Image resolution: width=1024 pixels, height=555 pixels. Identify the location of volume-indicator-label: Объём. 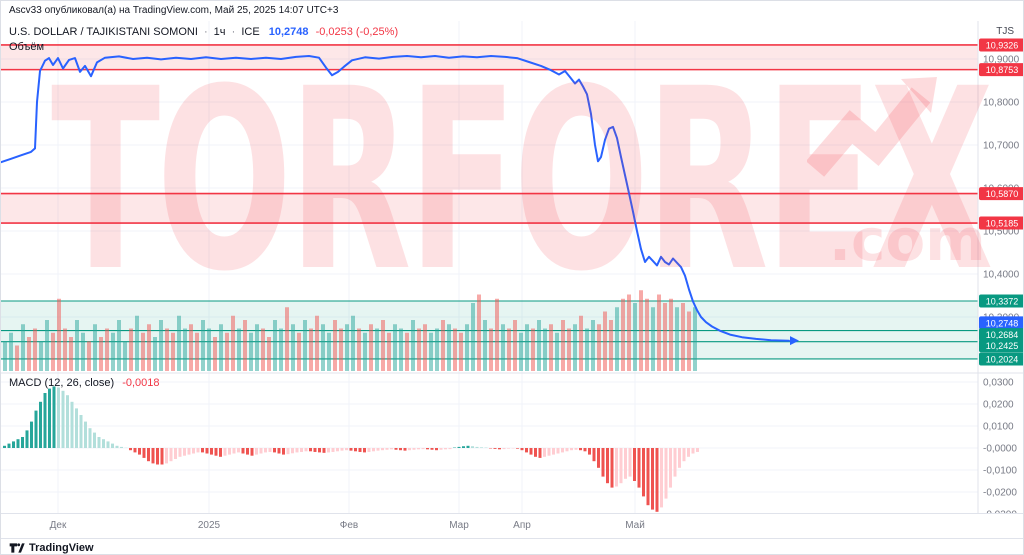
(27, 47).